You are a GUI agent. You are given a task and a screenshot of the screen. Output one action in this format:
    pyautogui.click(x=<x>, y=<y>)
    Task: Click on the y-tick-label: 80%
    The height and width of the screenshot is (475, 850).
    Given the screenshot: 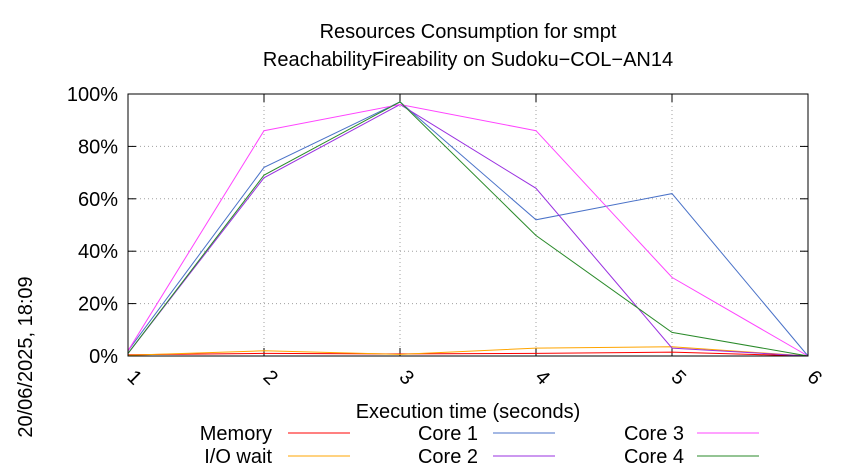 What is the action you would take?
    pyautogui.click(x=98, y=147)
    